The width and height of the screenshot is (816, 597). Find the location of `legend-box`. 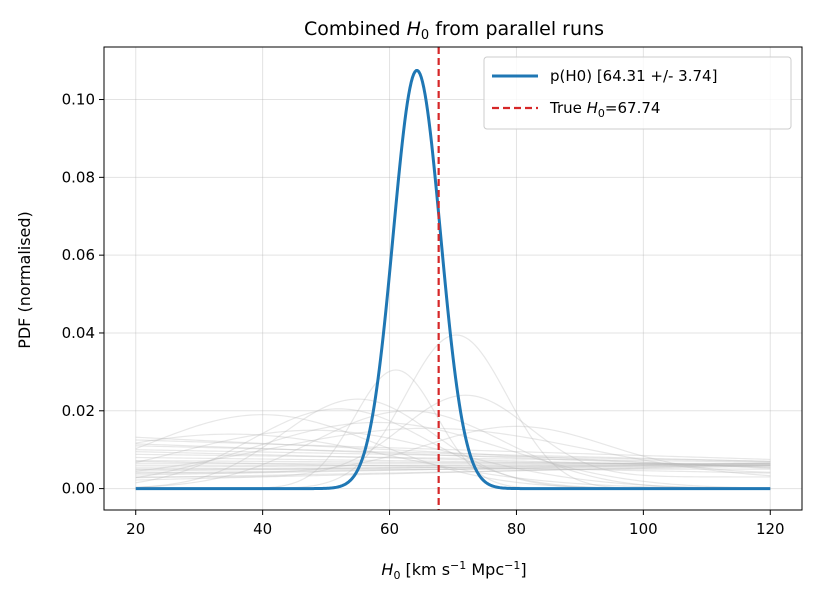

legend-box is located at coordinates (637, 93).